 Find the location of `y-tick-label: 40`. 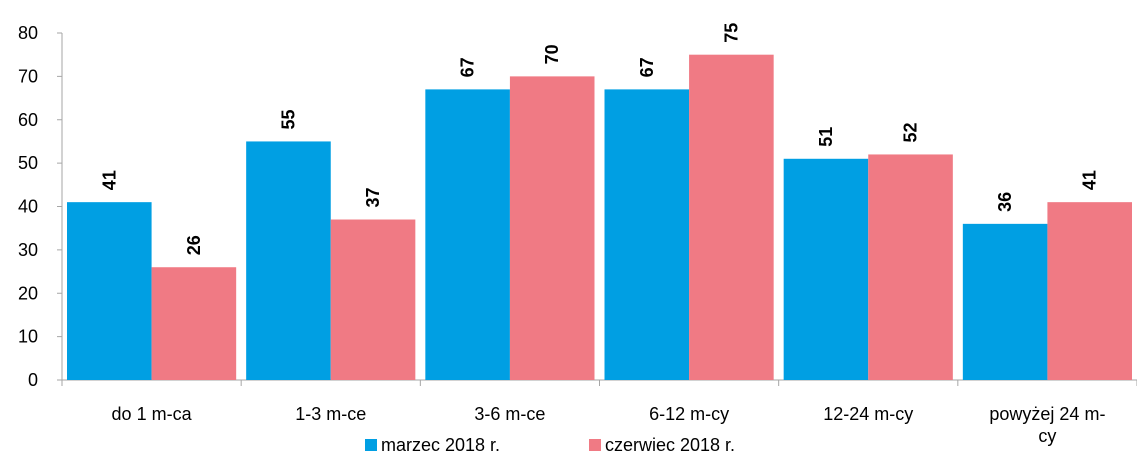

y-tick-label: 40 is located at coordinates (28, 207).